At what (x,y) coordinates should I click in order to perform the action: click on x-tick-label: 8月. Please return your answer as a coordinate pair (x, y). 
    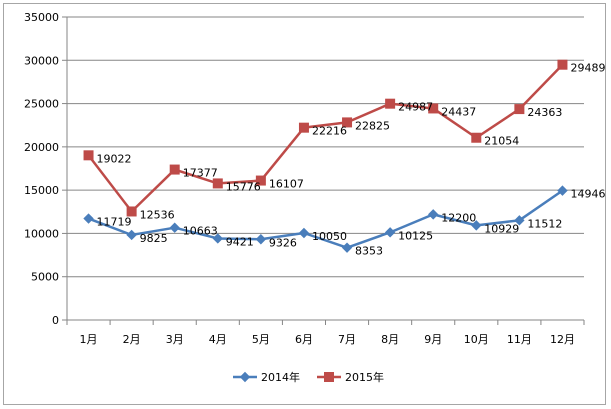
    Looking at the image, I should click on (390, 339).